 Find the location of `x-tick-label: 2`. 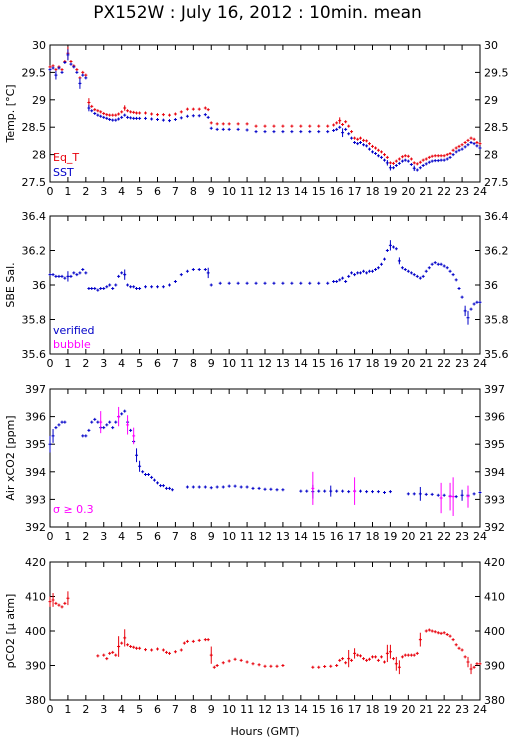

x-tick-label: 2 is located at coordinates (85, 536).